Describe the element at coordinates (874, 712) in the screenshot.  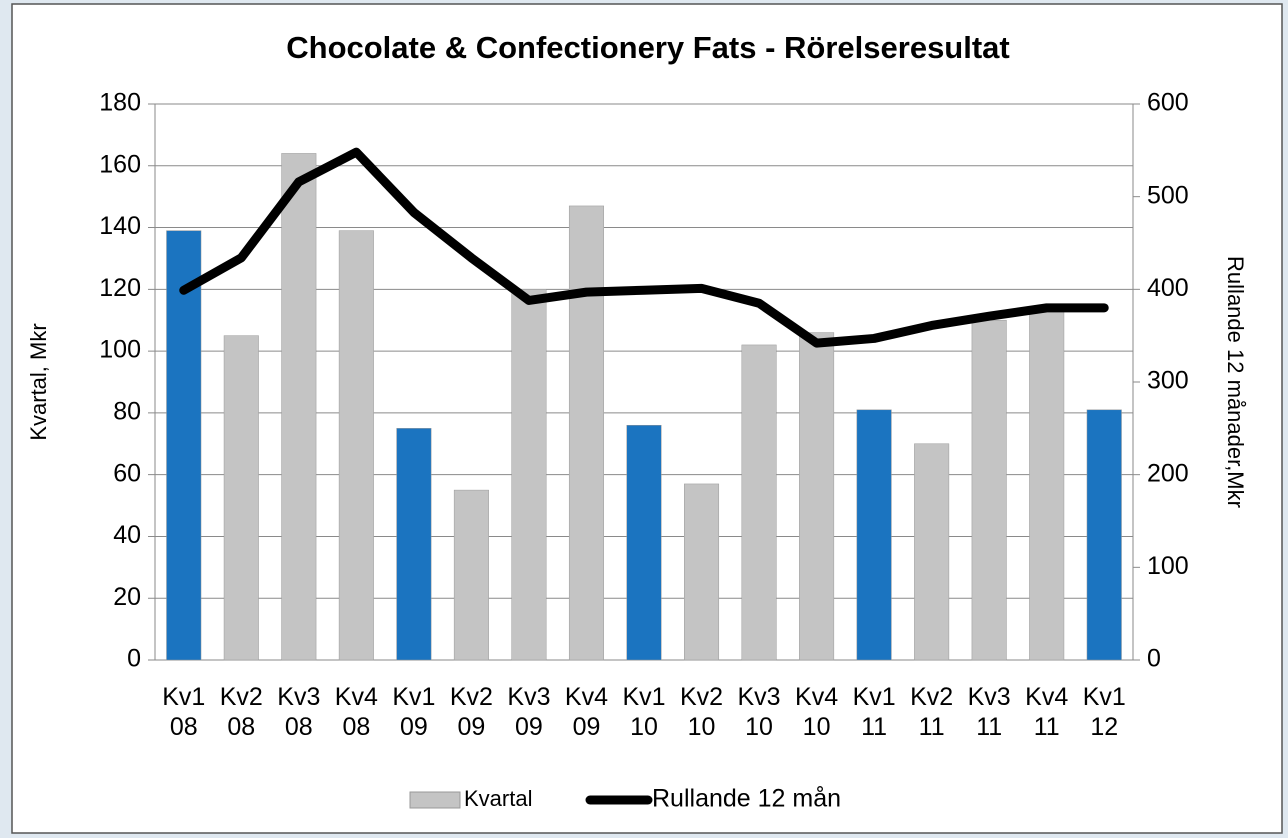
I see `x-tick-label: Kv1 11` at that location.